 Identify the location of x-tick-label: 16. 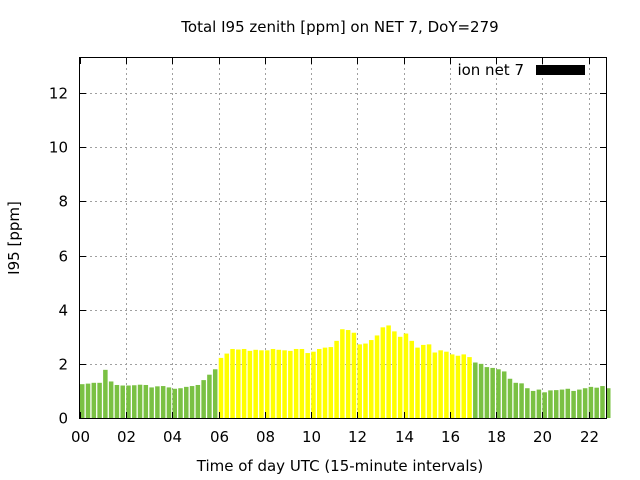
(450, 437).